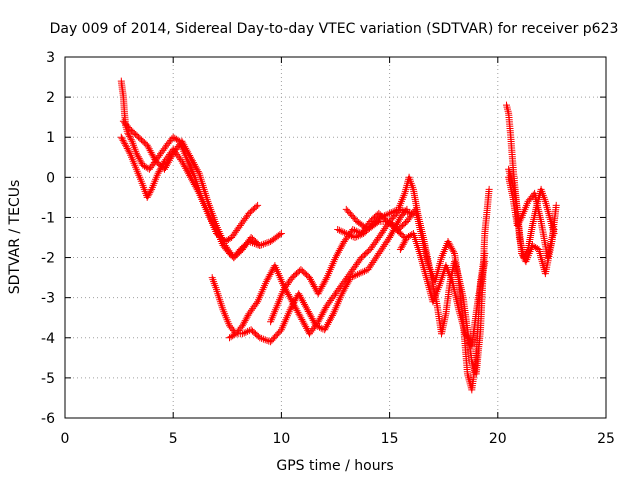  What do you see at coordinates (498, 439) in the screenshot?
I see `x-tick-label: 20` at bounding box center [498, 439].